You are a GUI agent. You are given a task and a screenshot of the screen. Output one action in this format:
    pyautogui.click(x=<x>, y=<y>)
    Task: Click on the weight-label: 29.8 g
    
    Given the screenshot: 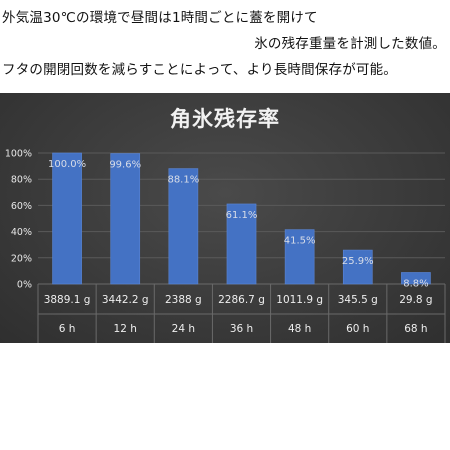 What is the action you would take?
    pyautogui.click(x=415, y=300)
    